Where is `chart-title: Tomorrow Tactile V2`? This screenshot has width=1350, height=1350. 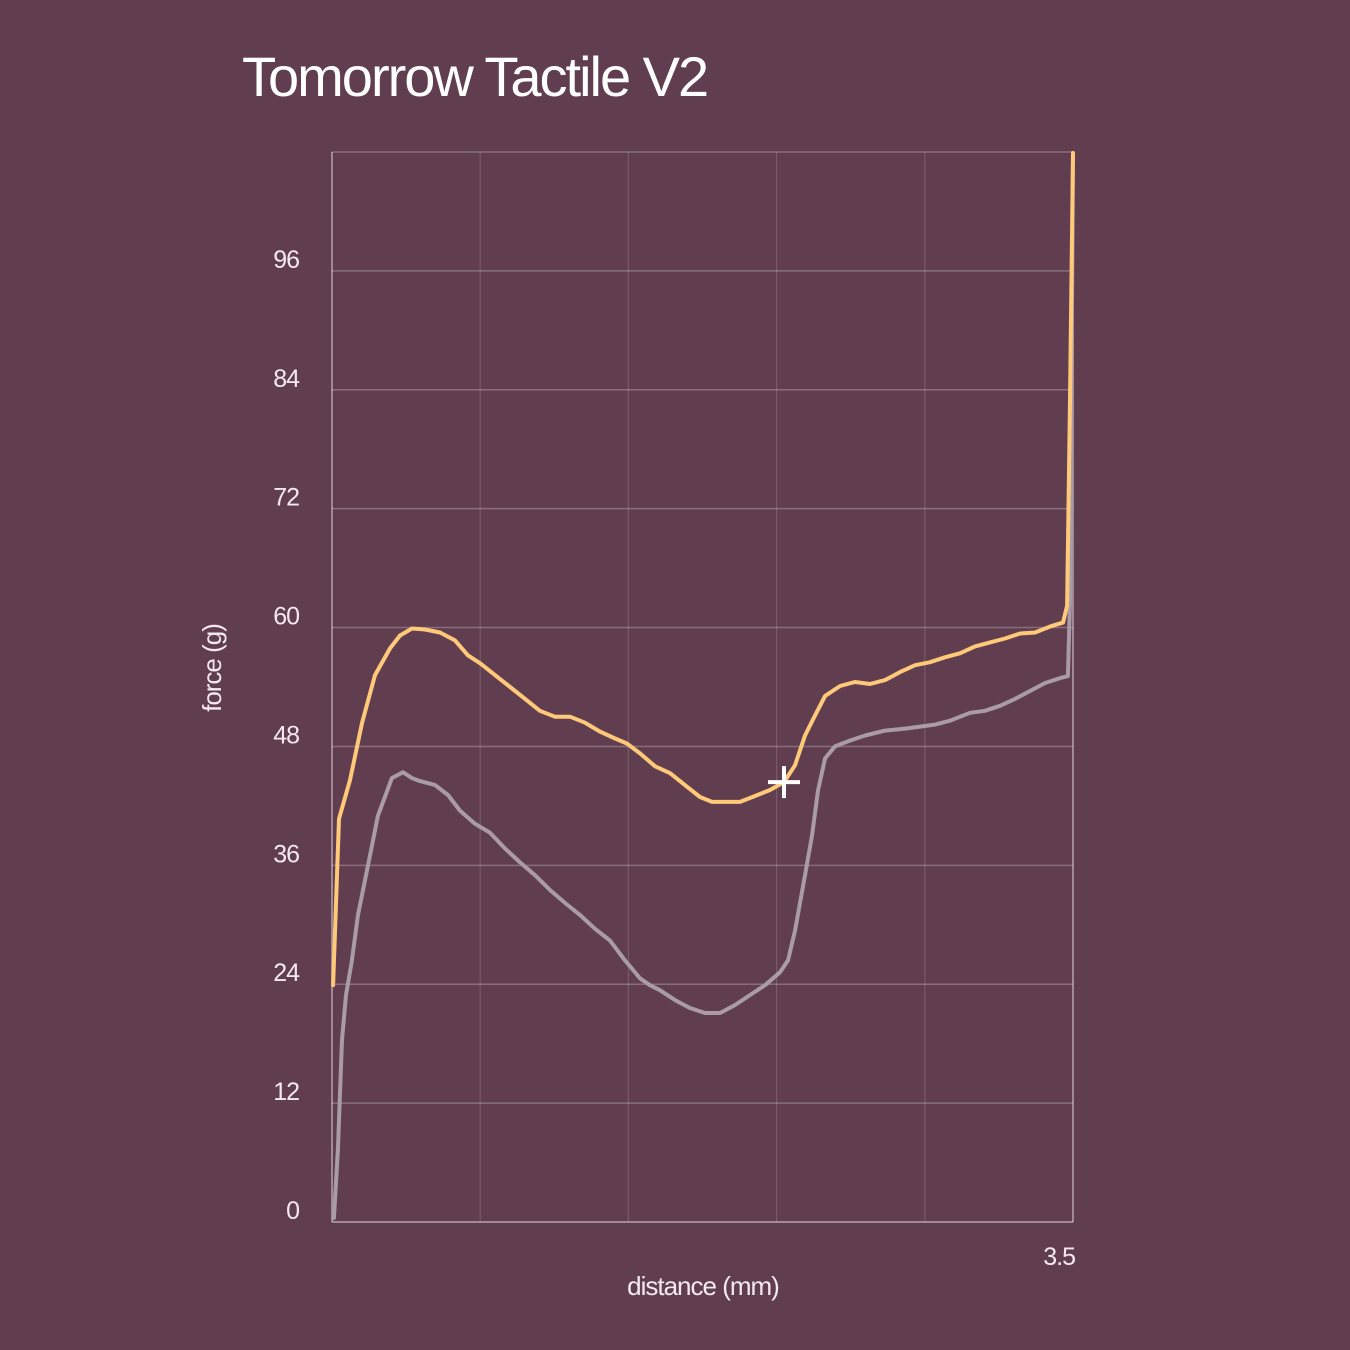 chart-title: Tomorrow Tactile V2 is located at coordinates (474, 76).